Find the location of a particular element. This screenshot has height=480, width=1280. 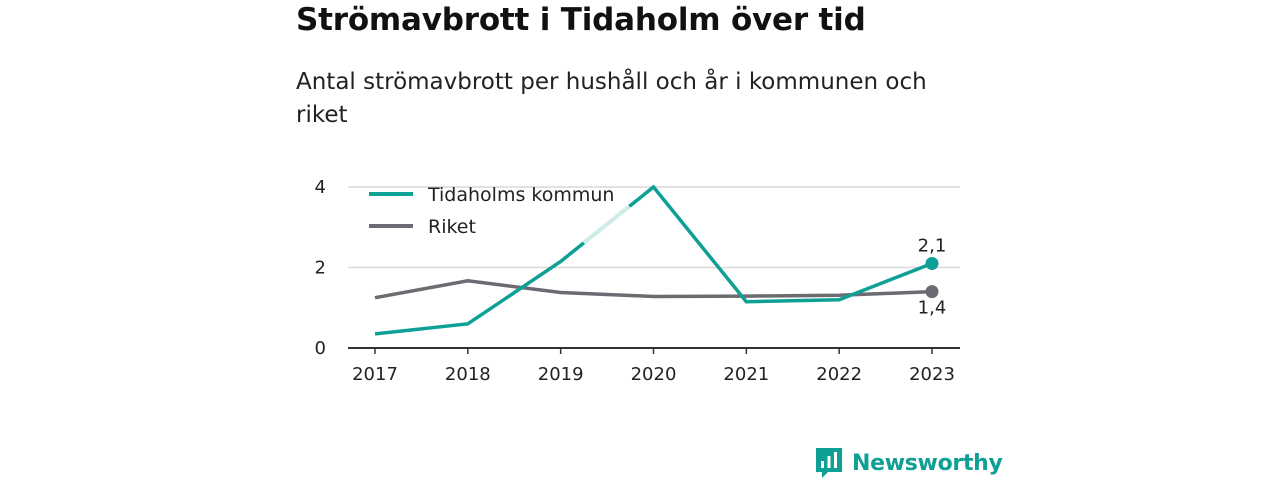

x-tick-label: 2020 is located at coordinates (654, 374).